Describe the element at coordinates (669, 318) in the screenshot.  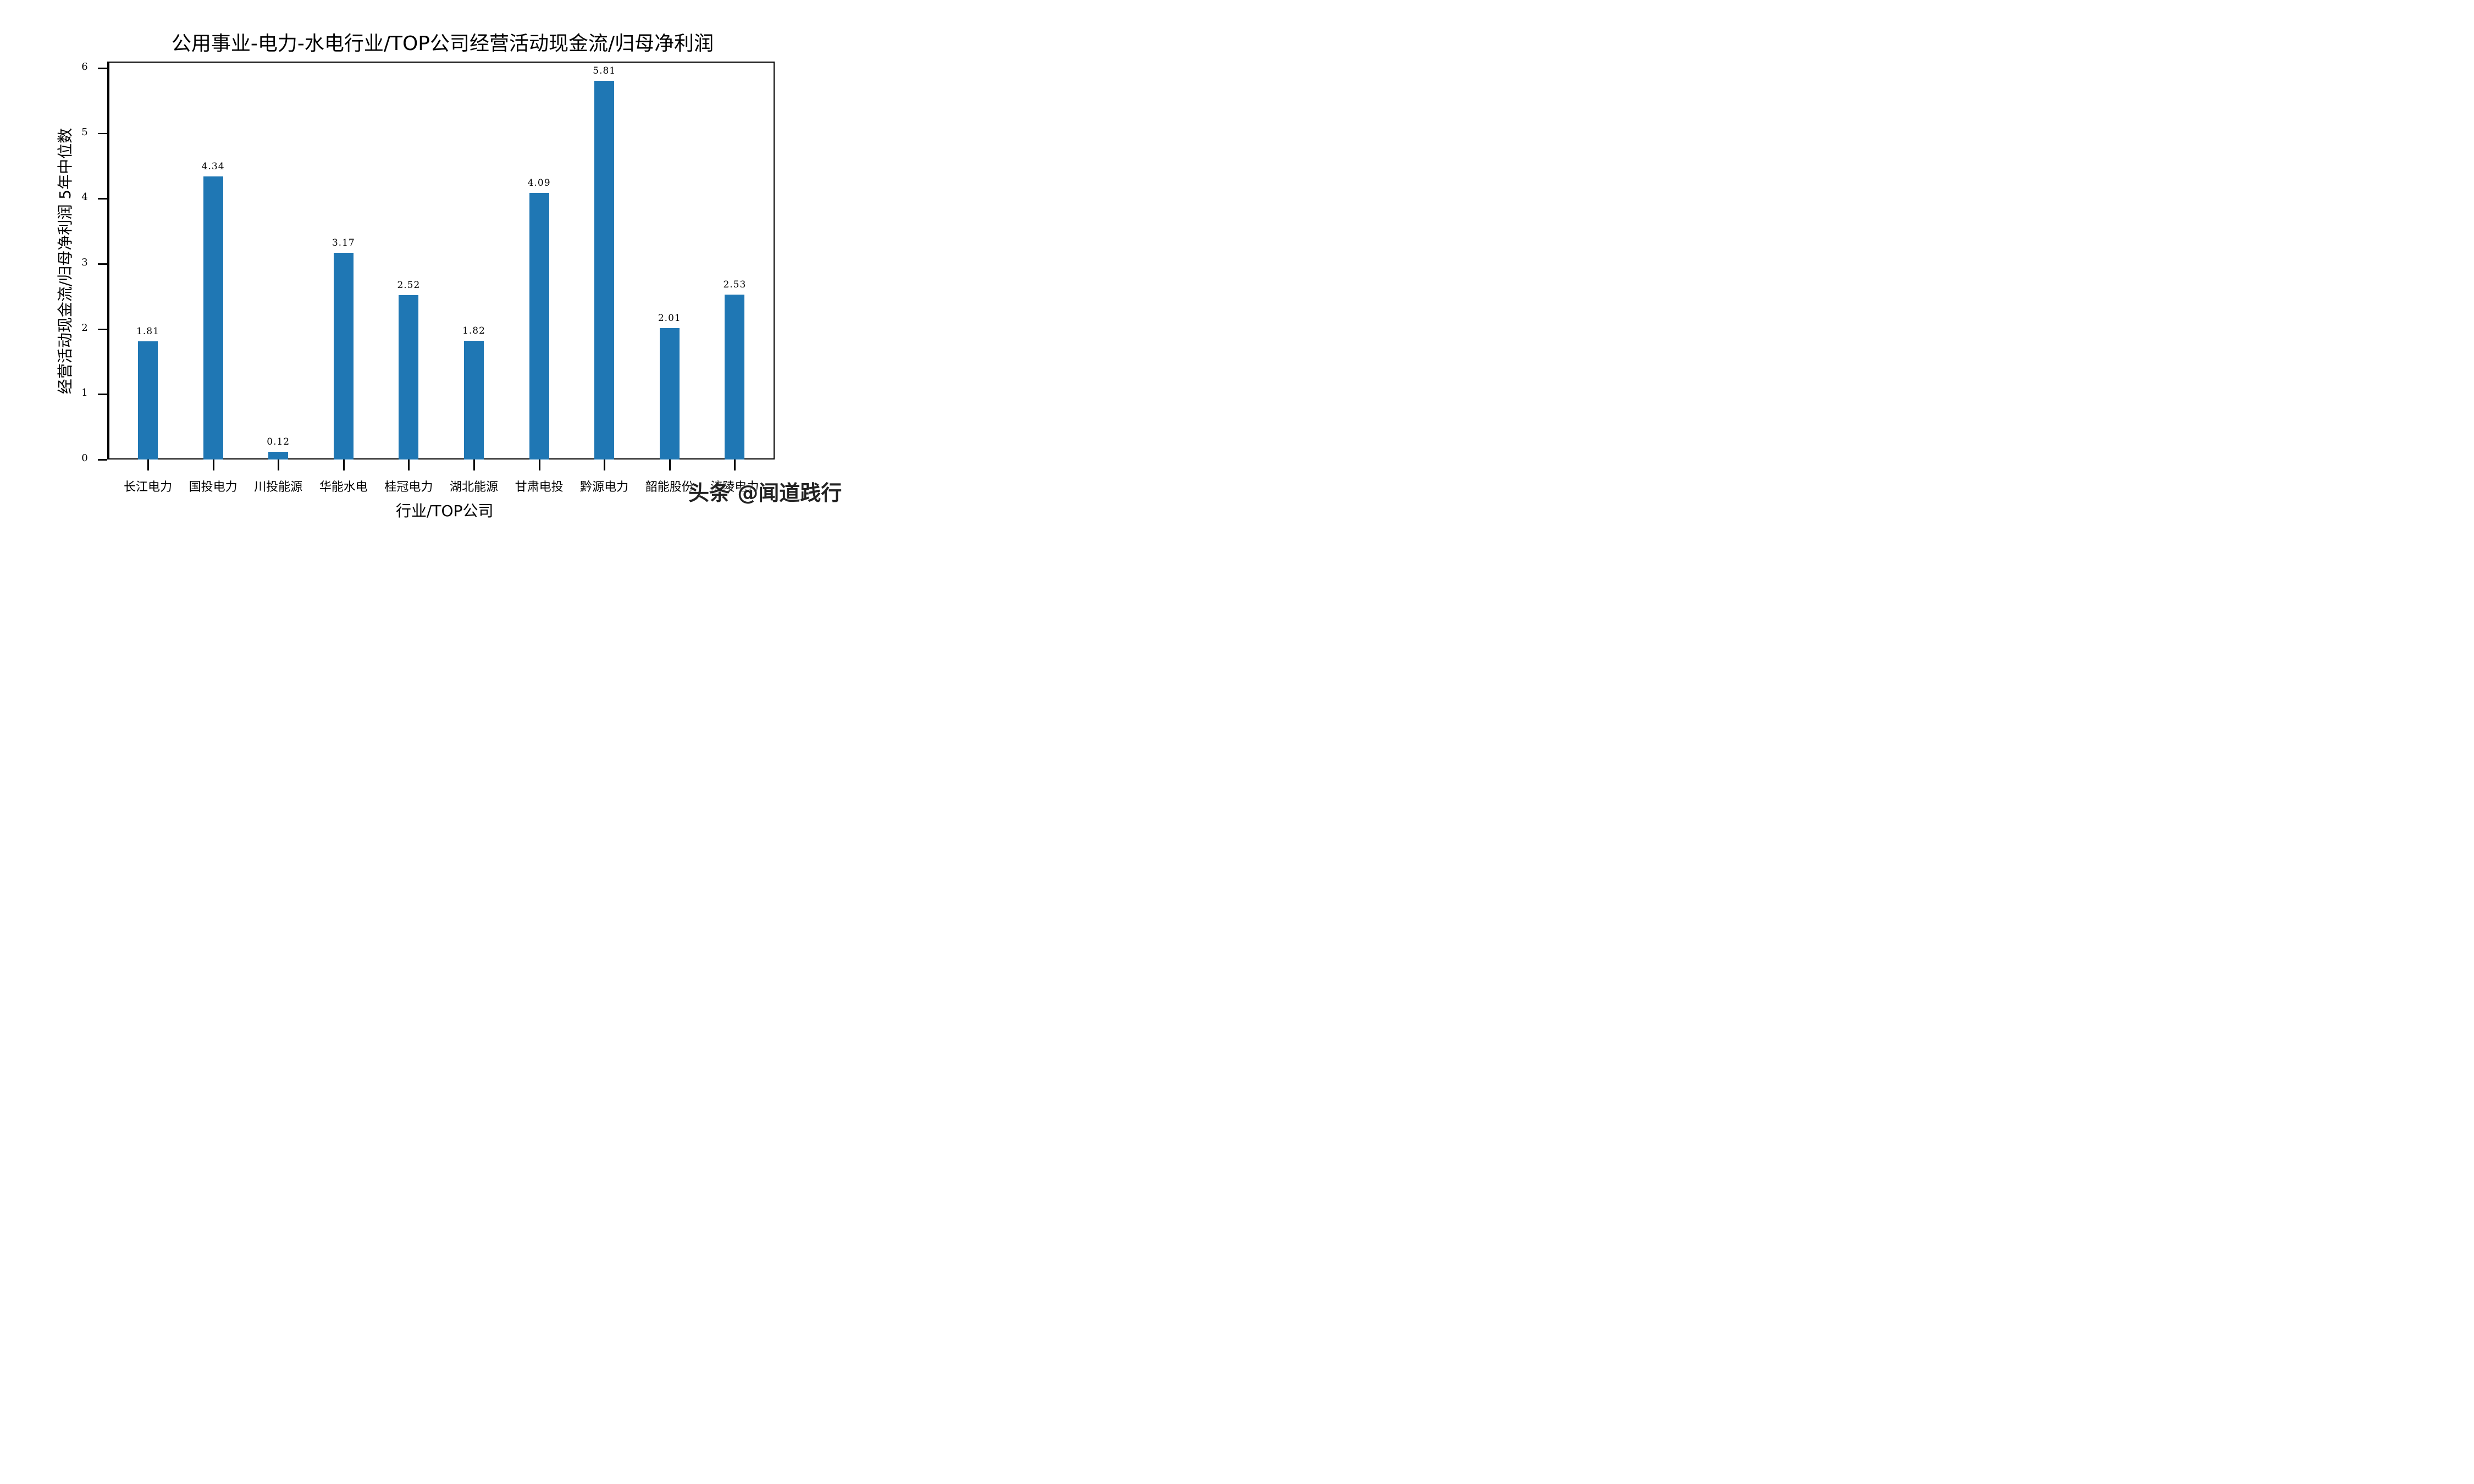
I see `bar-value-label: 2.01` at that location.